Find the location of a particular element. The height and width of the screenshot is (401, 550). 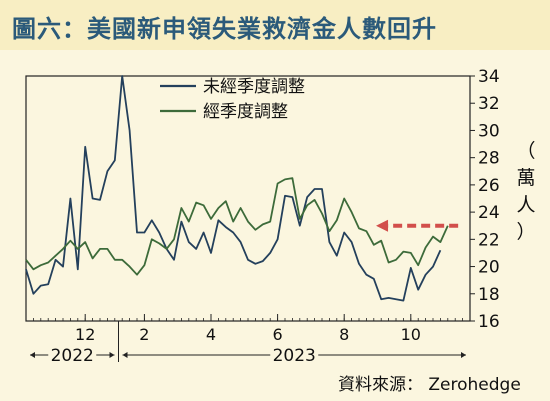

y-axis-unit-char: （ is located at coordinates (526, 151).